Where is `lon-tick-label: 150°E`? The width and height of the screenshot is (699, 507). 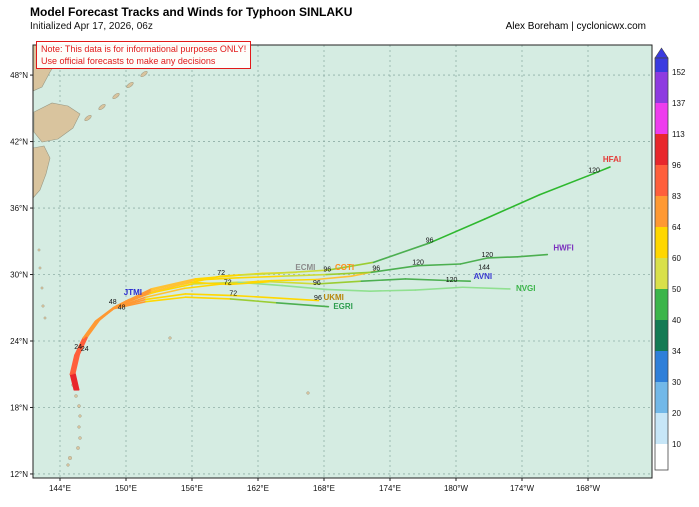
lon-tick-label: 150°E is located at coordinates (126, 488).